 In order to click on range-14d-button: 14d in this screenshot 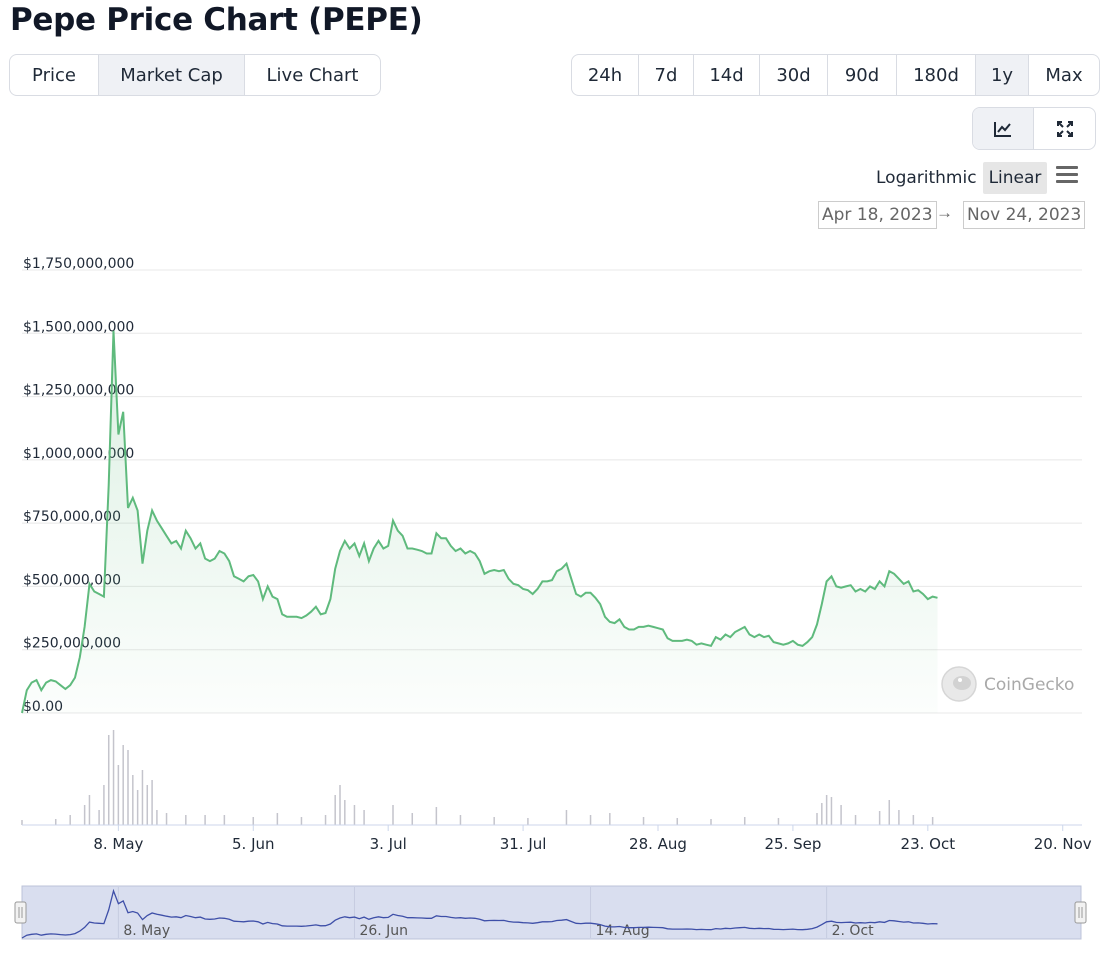, I will do `click(727, 75)`.